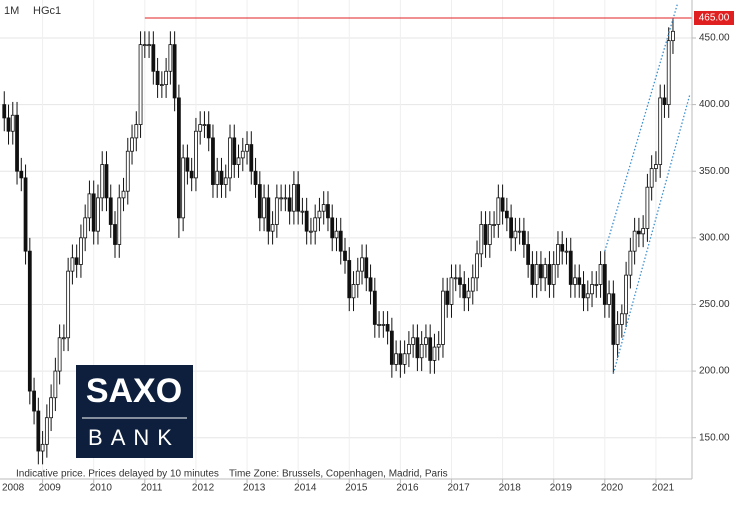 The height and width of the screenshot is (507, 735). I want to click on x-tick-label: 2013, so click(254, 488).